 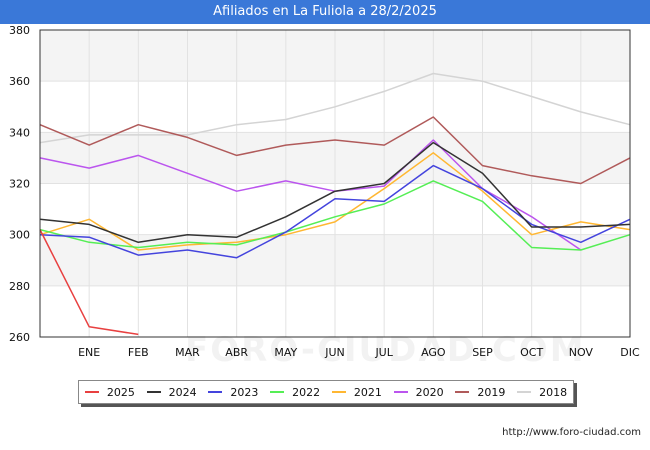 What do you see at coordinates (187, 352) in the screenshot?
I see `x-tick-label: MAR` at bounding box center [187, 352].